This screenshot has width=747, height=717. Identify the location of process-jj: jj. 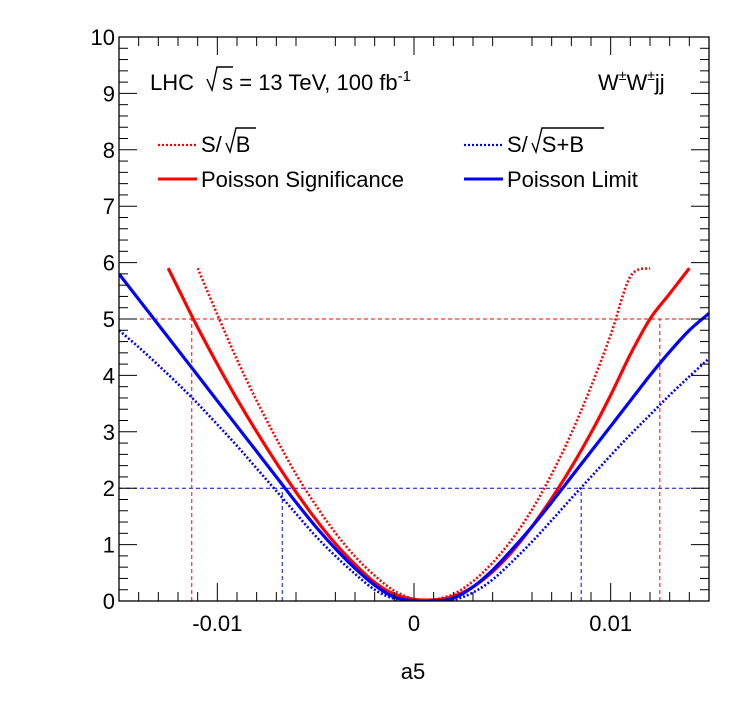
(659, 82).